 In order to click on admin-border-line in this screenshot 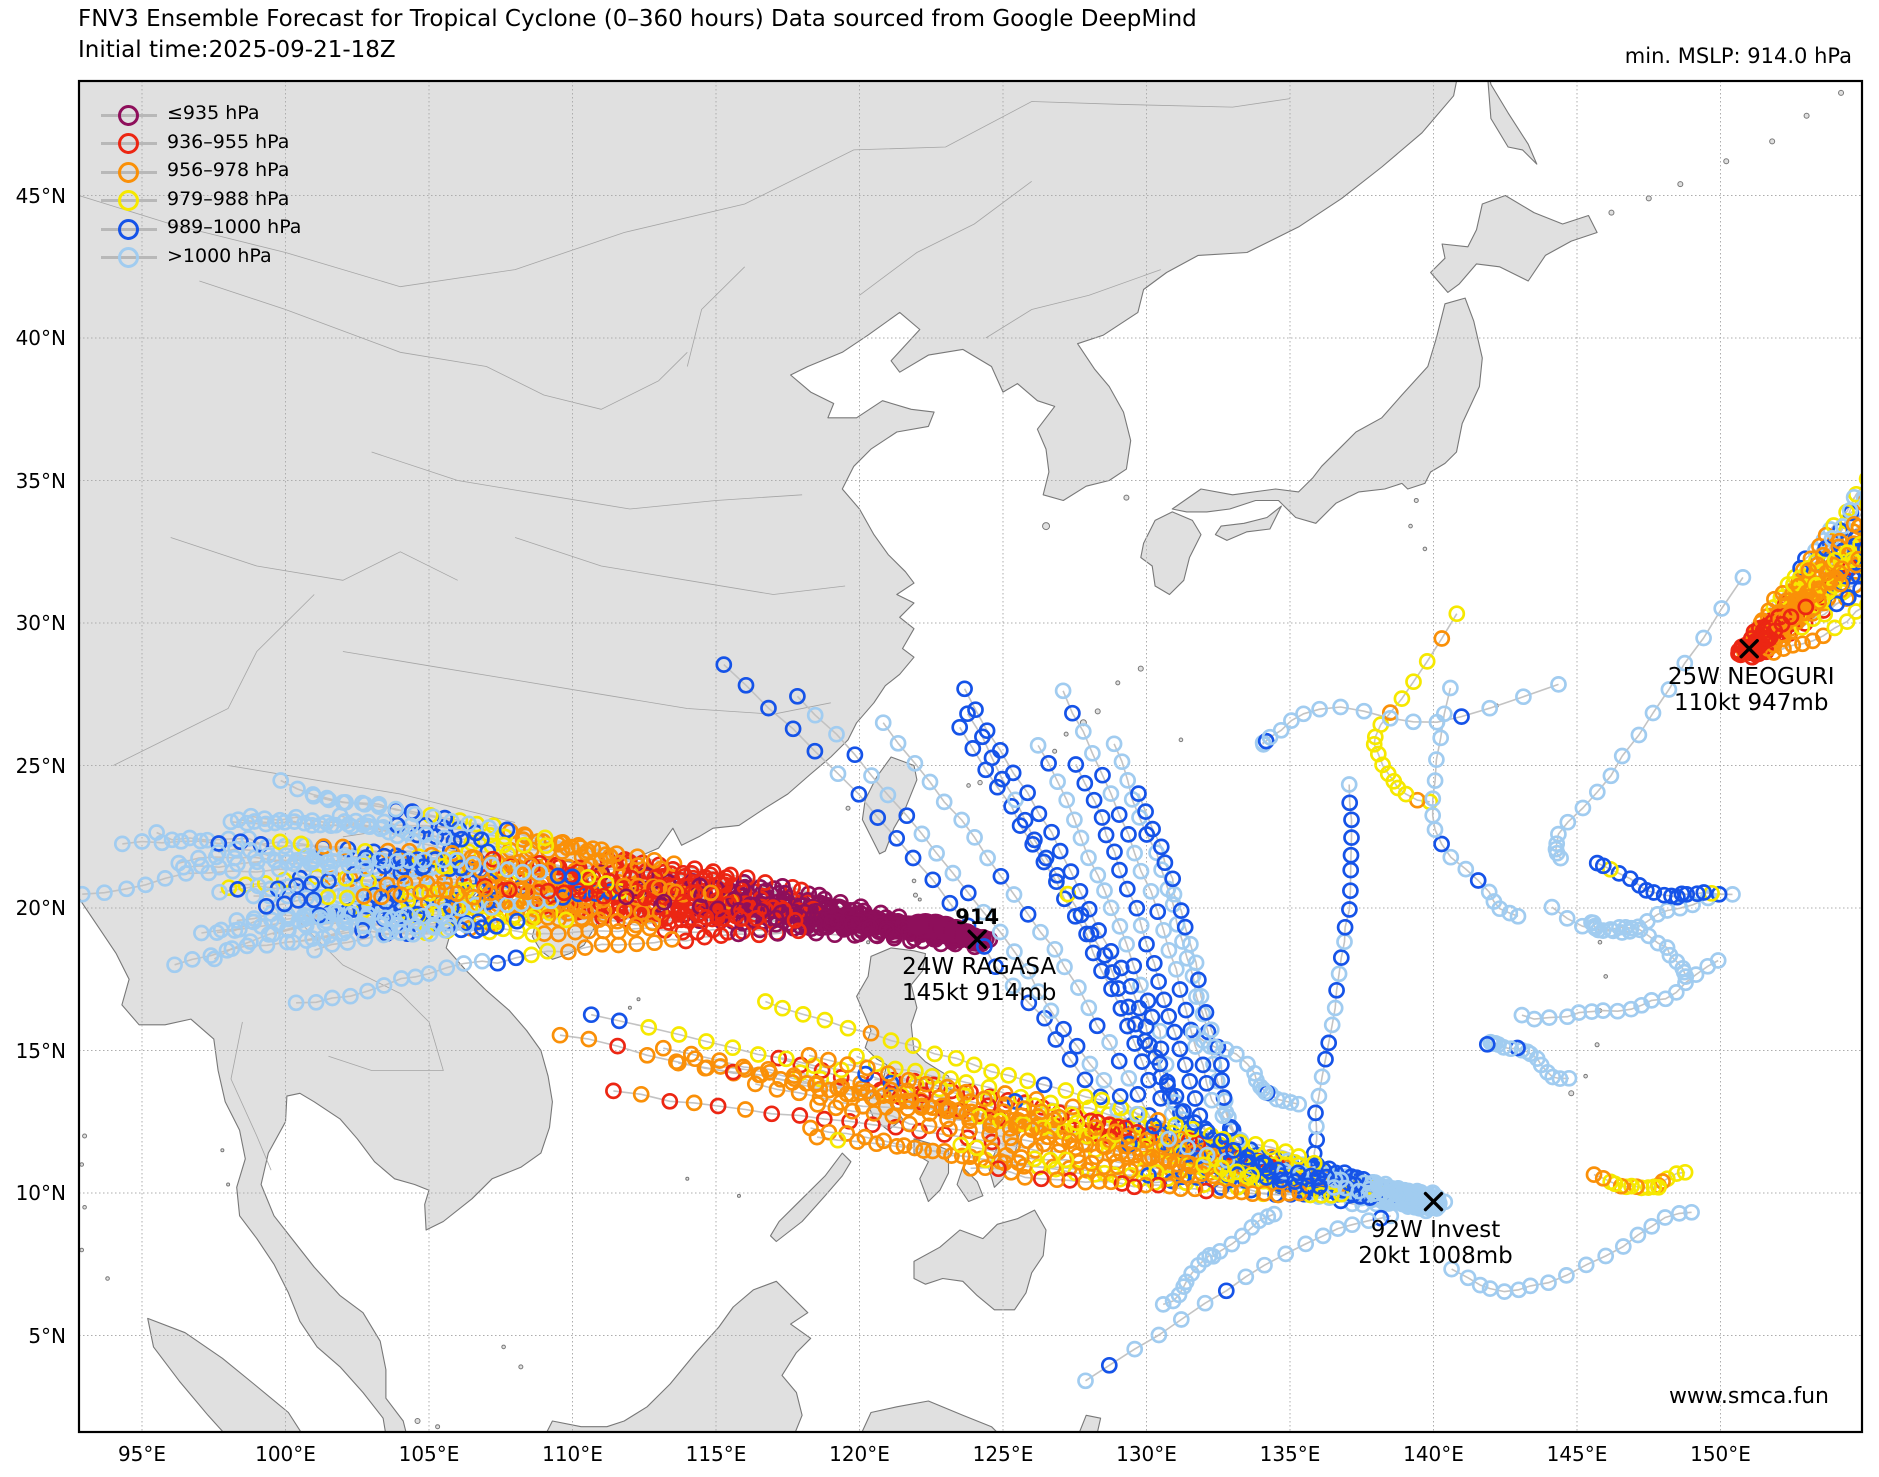, I will do `click(680, 566)`.